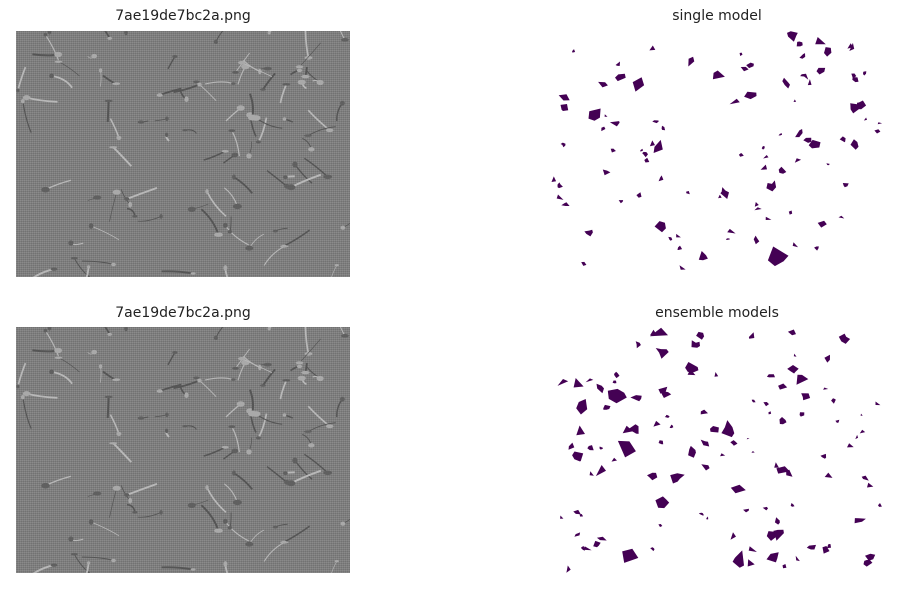 Image resolution: width=921 pixels, height=597 pixels. Describe the element at coordinates (183, 450) in the screenshot. I see `cell-outlines-bottom` at that location.